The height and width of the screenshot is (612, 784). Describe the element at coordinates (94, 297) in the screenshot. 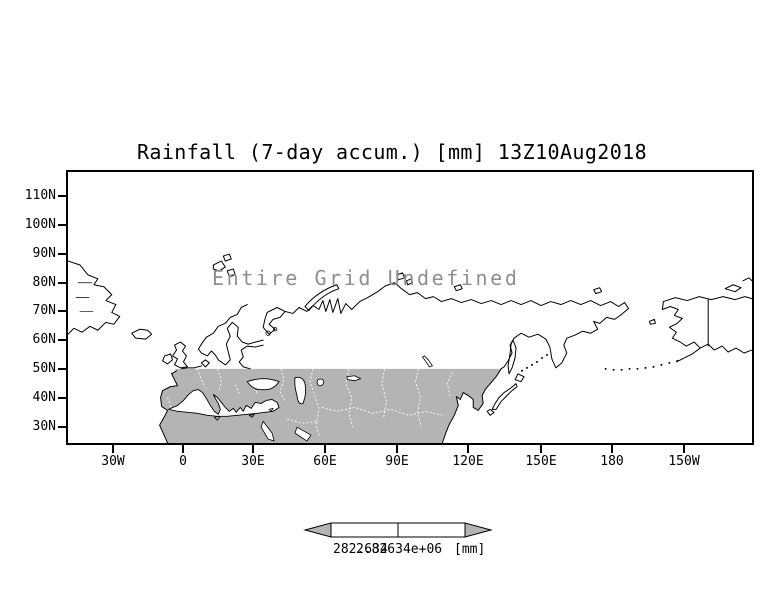

I see `greenland-coastline` at that location.